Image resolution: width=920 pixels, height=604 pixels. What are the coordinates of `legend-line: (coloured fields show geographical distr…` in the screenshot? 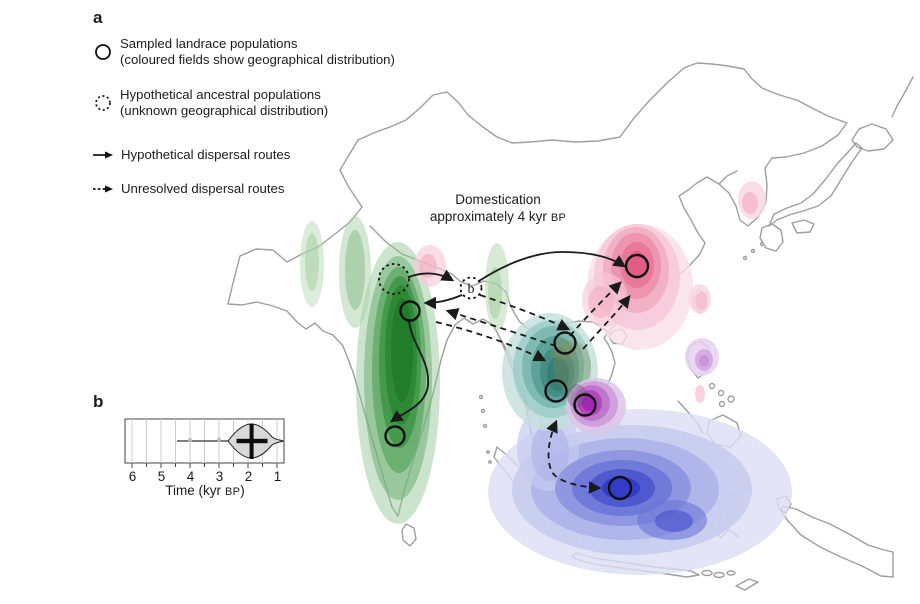 It's located at (257, 59).